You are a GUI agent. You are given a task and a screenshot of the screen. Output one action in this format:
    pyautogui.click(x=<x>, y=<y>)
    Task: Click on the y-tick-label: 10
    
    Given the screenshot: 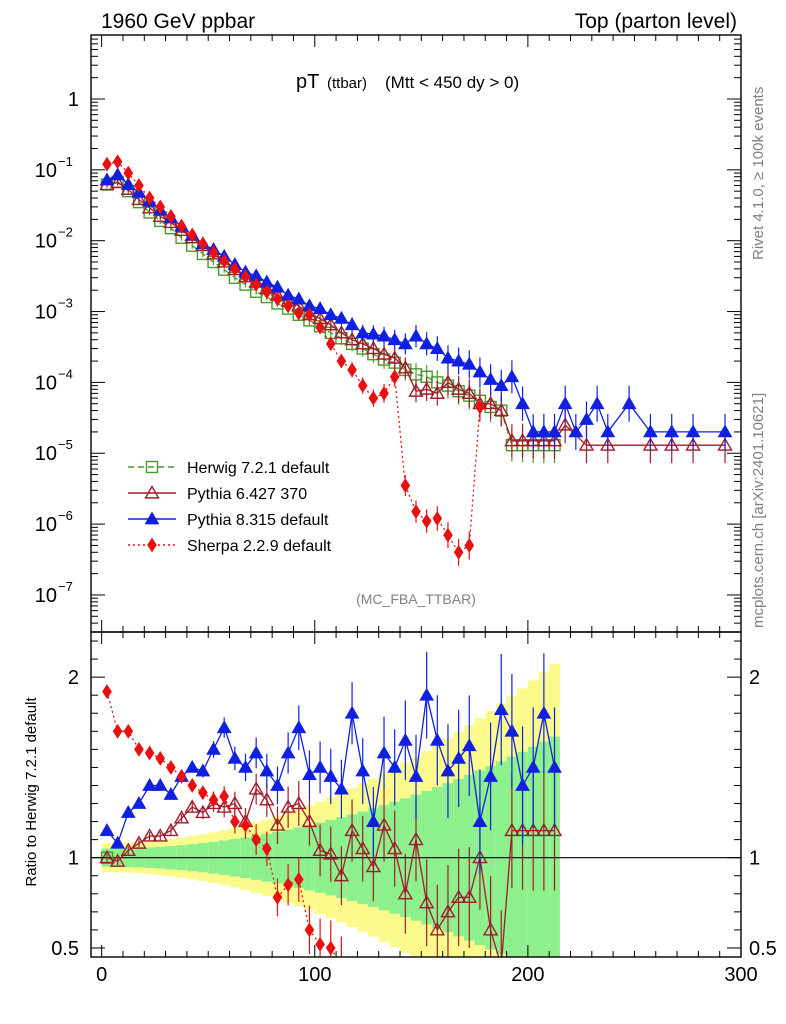 What is the action you would take?
    pyautogui.click(x=46, y=313)
    